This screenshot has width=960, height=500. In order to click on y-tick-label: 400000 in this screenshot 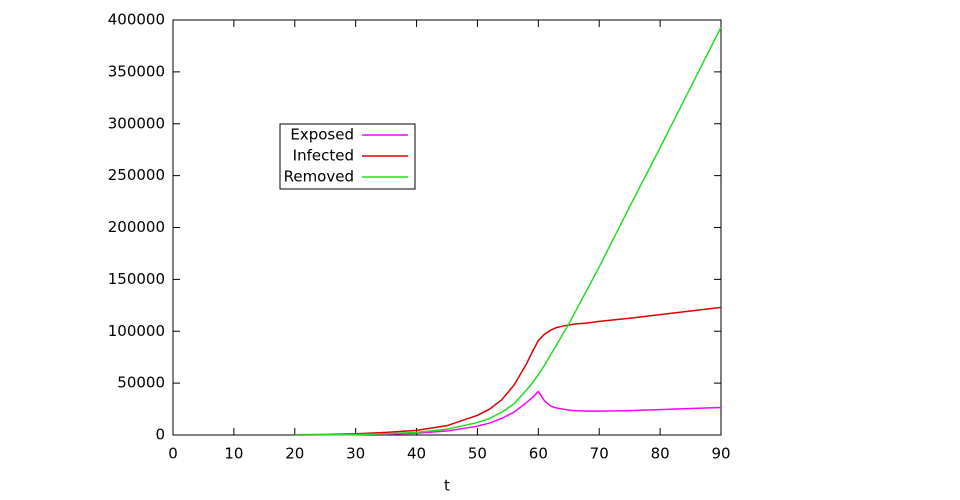, I will do `click(136, 20)`.